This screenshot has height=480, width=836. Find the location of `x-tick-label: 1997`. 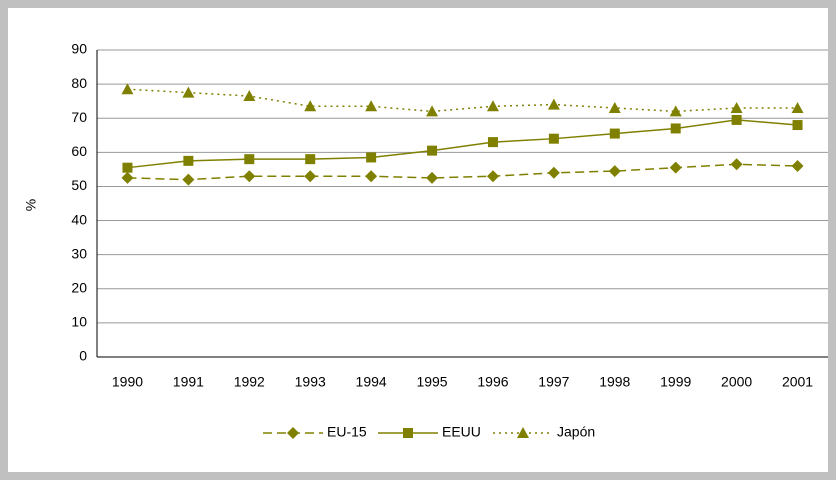

x-tick-label: 1997 is located at coordinates (553, 382).